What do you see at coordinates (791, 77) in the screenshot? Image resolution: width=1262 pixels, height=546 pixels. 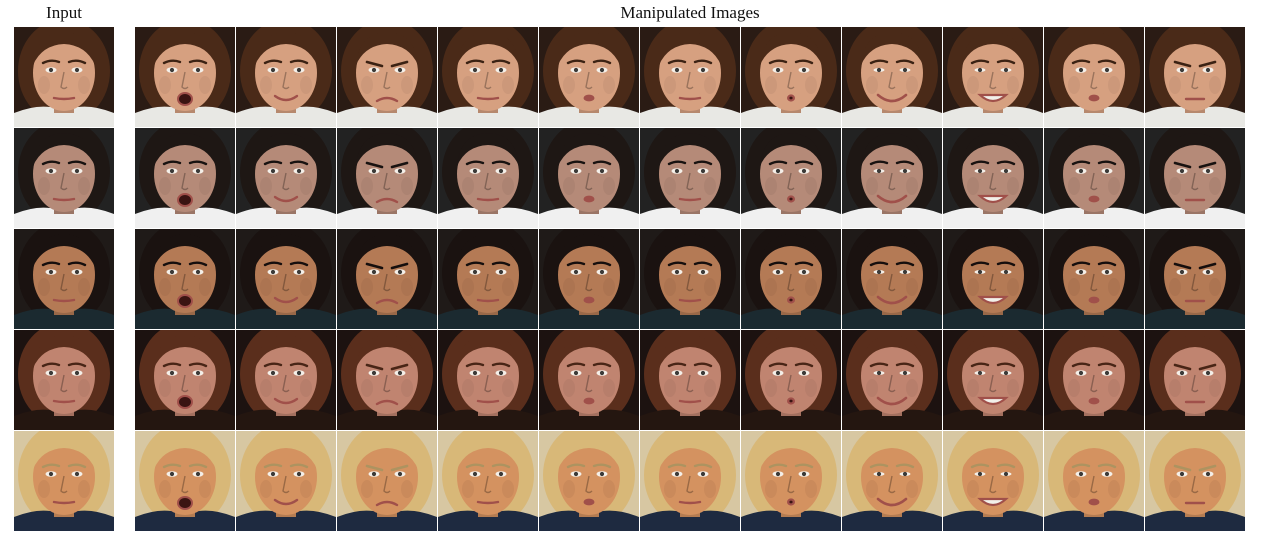 I see `manipulated-image-young-man-pucker` at bounding box center [791, 77].